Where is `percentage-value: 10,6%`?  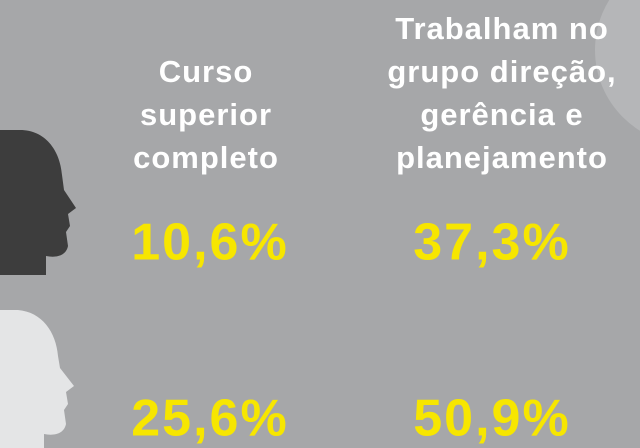
percentage-value: 10,6% is located at coordinates (209, 243).